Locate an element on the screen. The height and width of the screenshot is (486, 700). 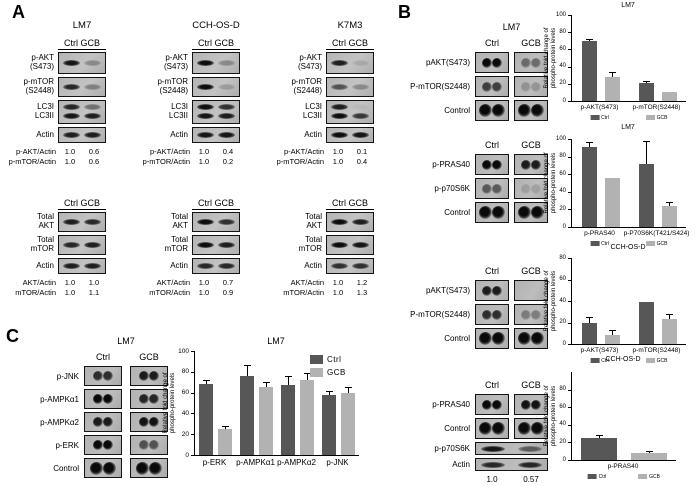
blot-row: Total AKT is located at coordinates (323, 222).